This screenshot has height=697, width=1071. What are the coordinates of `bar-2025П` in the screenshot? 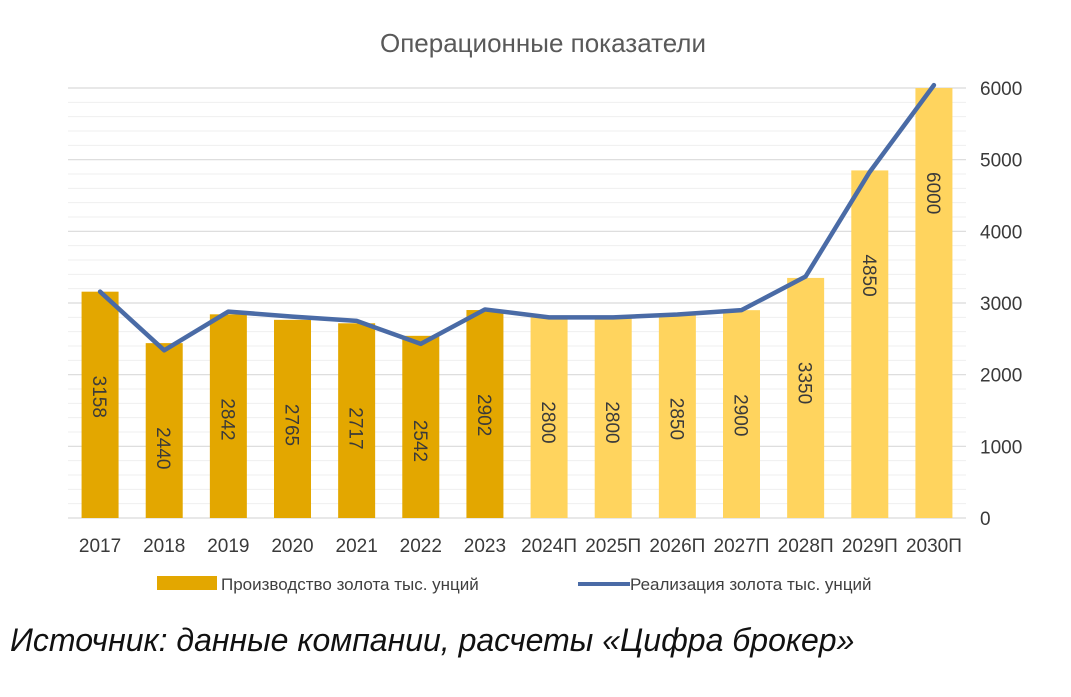 It's located at (613, 417).